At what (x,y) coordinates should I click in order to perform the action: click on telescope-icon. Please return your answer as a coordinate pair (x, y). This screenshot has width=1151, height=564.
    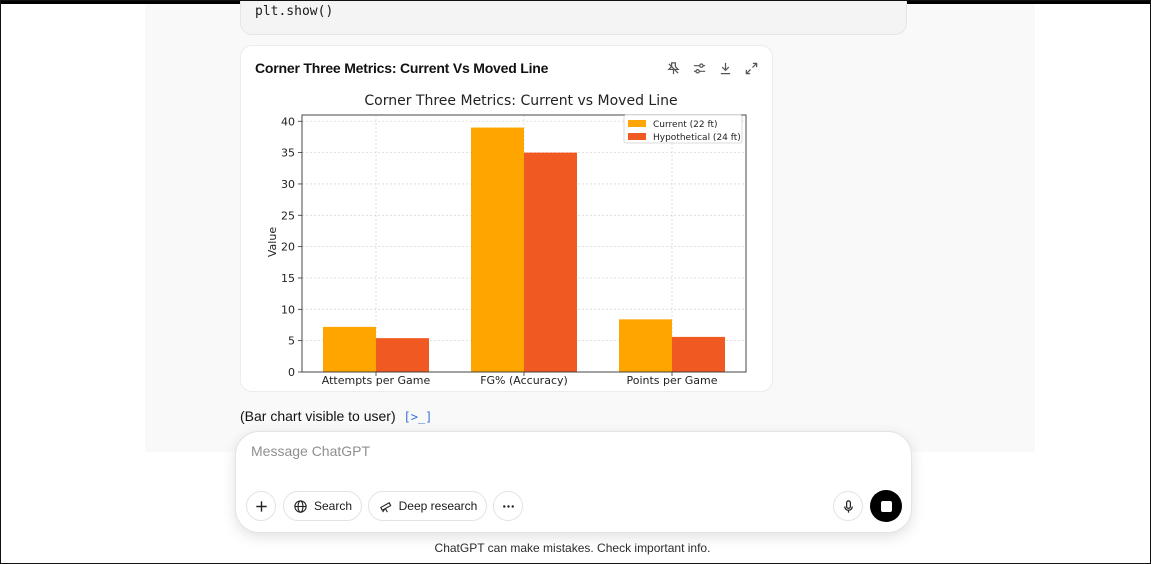
    Looking at the image, I should click on (385, 506).